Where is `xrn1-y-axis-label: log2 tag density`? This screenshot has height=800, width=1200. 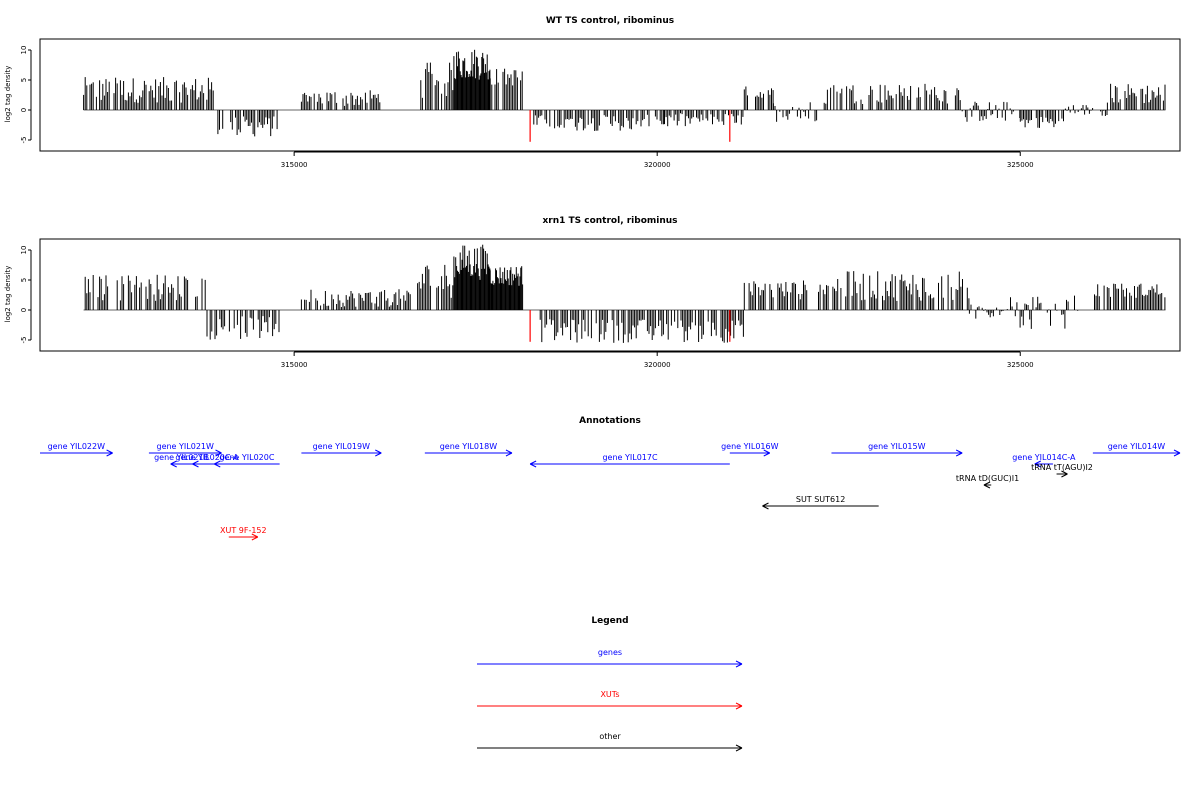
xrn1-y-axis-label: log2 tag density is located at coordinates (8, 294).